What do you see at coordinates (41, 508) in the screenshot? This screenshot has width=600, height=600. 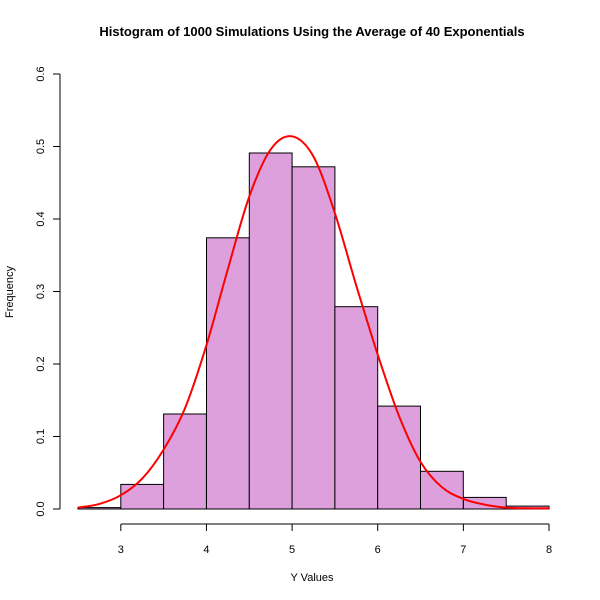 I see `y-tick-label: 0.0` at bounding box center [41, 508].